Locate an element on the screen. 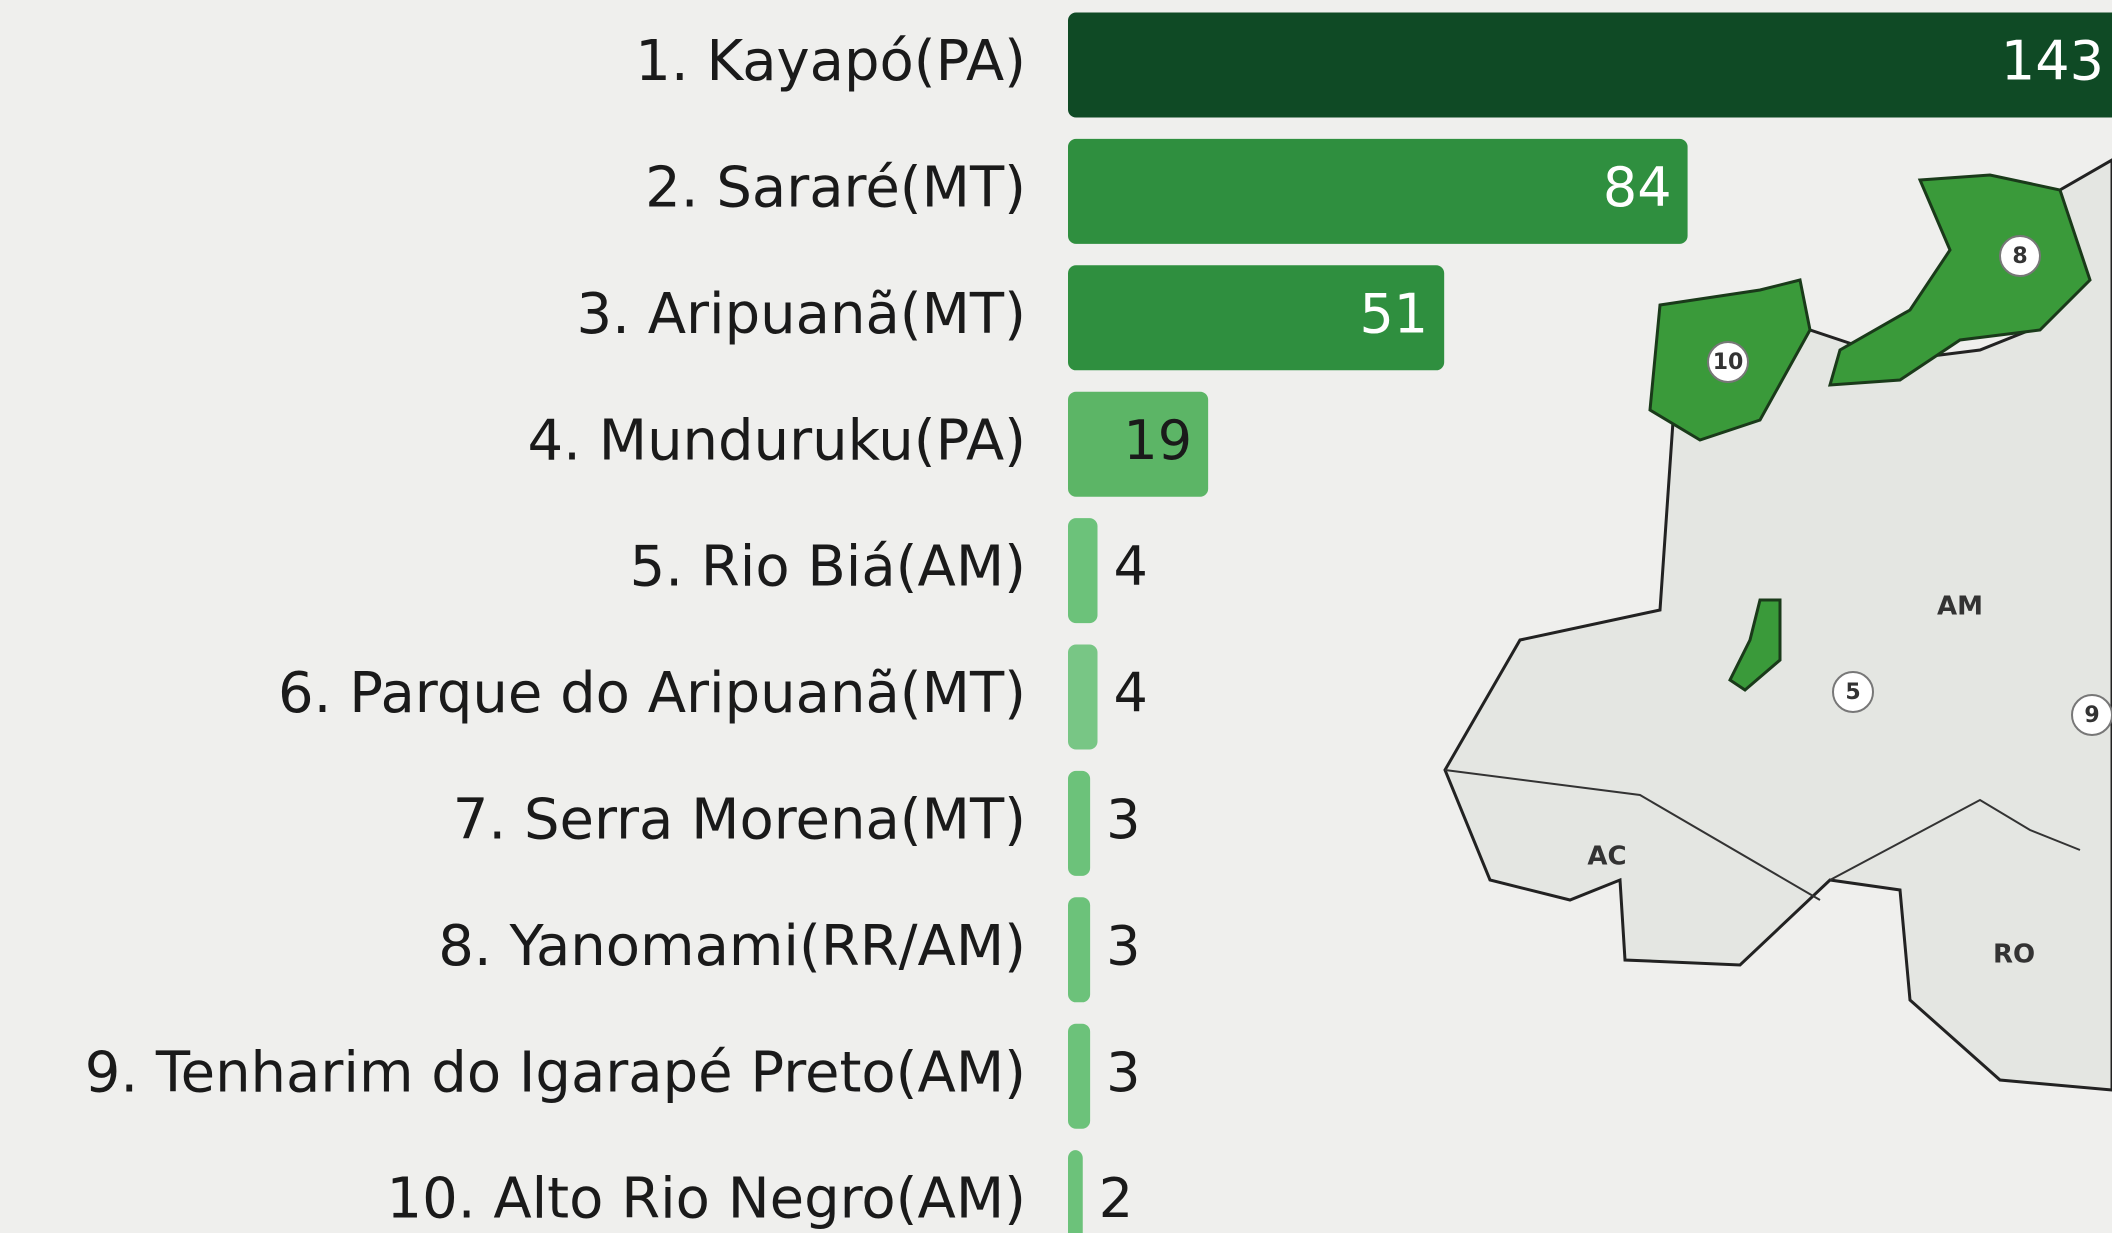 The image size is (2112, 1233). map-marker-label: 8 is located at coordinates (2019, 256).